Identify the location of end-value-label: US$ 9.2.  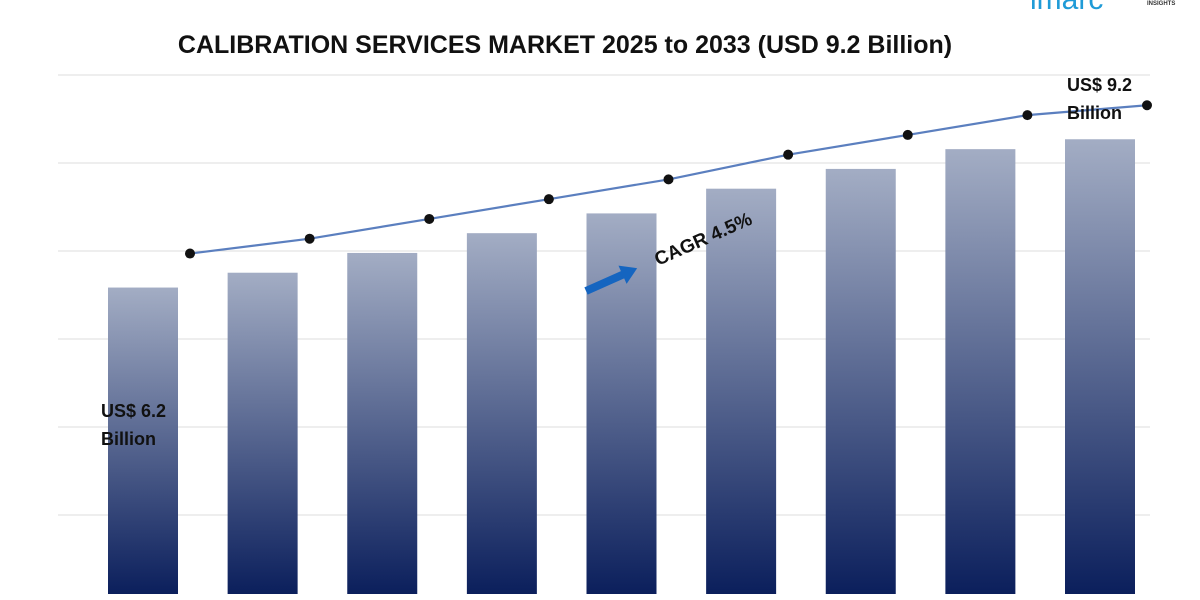
(1099, 85).